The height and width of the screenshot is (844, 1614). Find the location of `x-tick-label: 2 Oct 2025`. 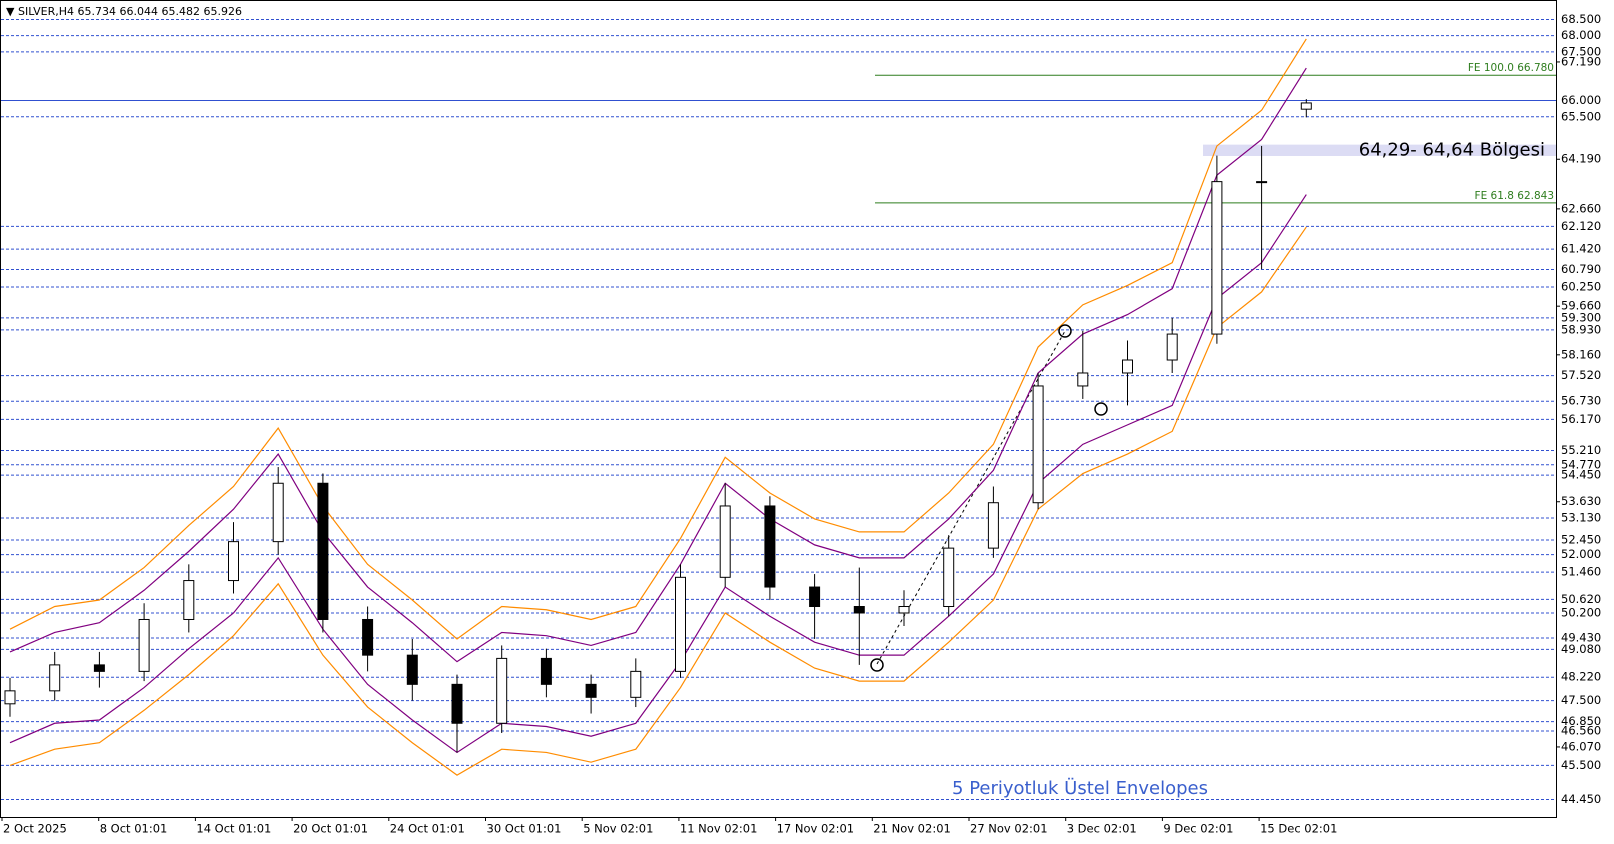

x-tick-label: 2 Oct 2025 is located at coordinates (35, 829).